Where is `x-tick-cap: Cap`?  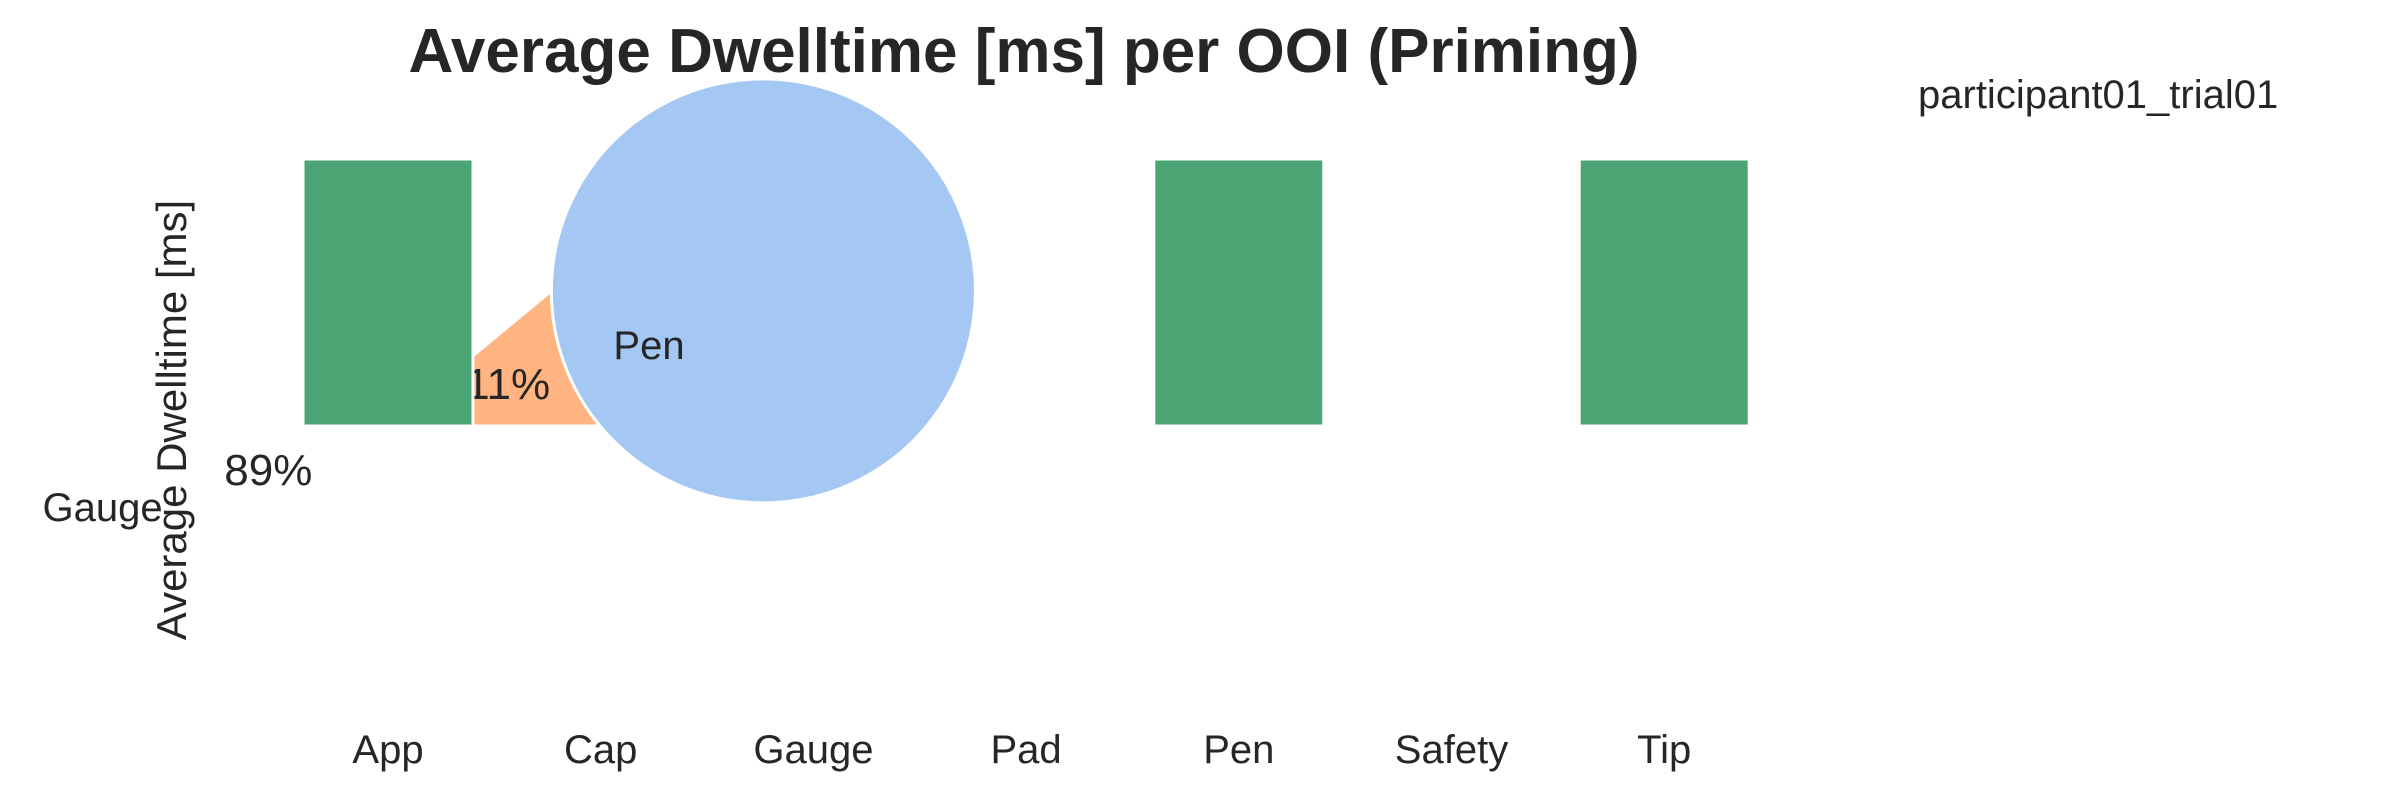
x-tick-cap: Cap is located at coordinates (600, 750).